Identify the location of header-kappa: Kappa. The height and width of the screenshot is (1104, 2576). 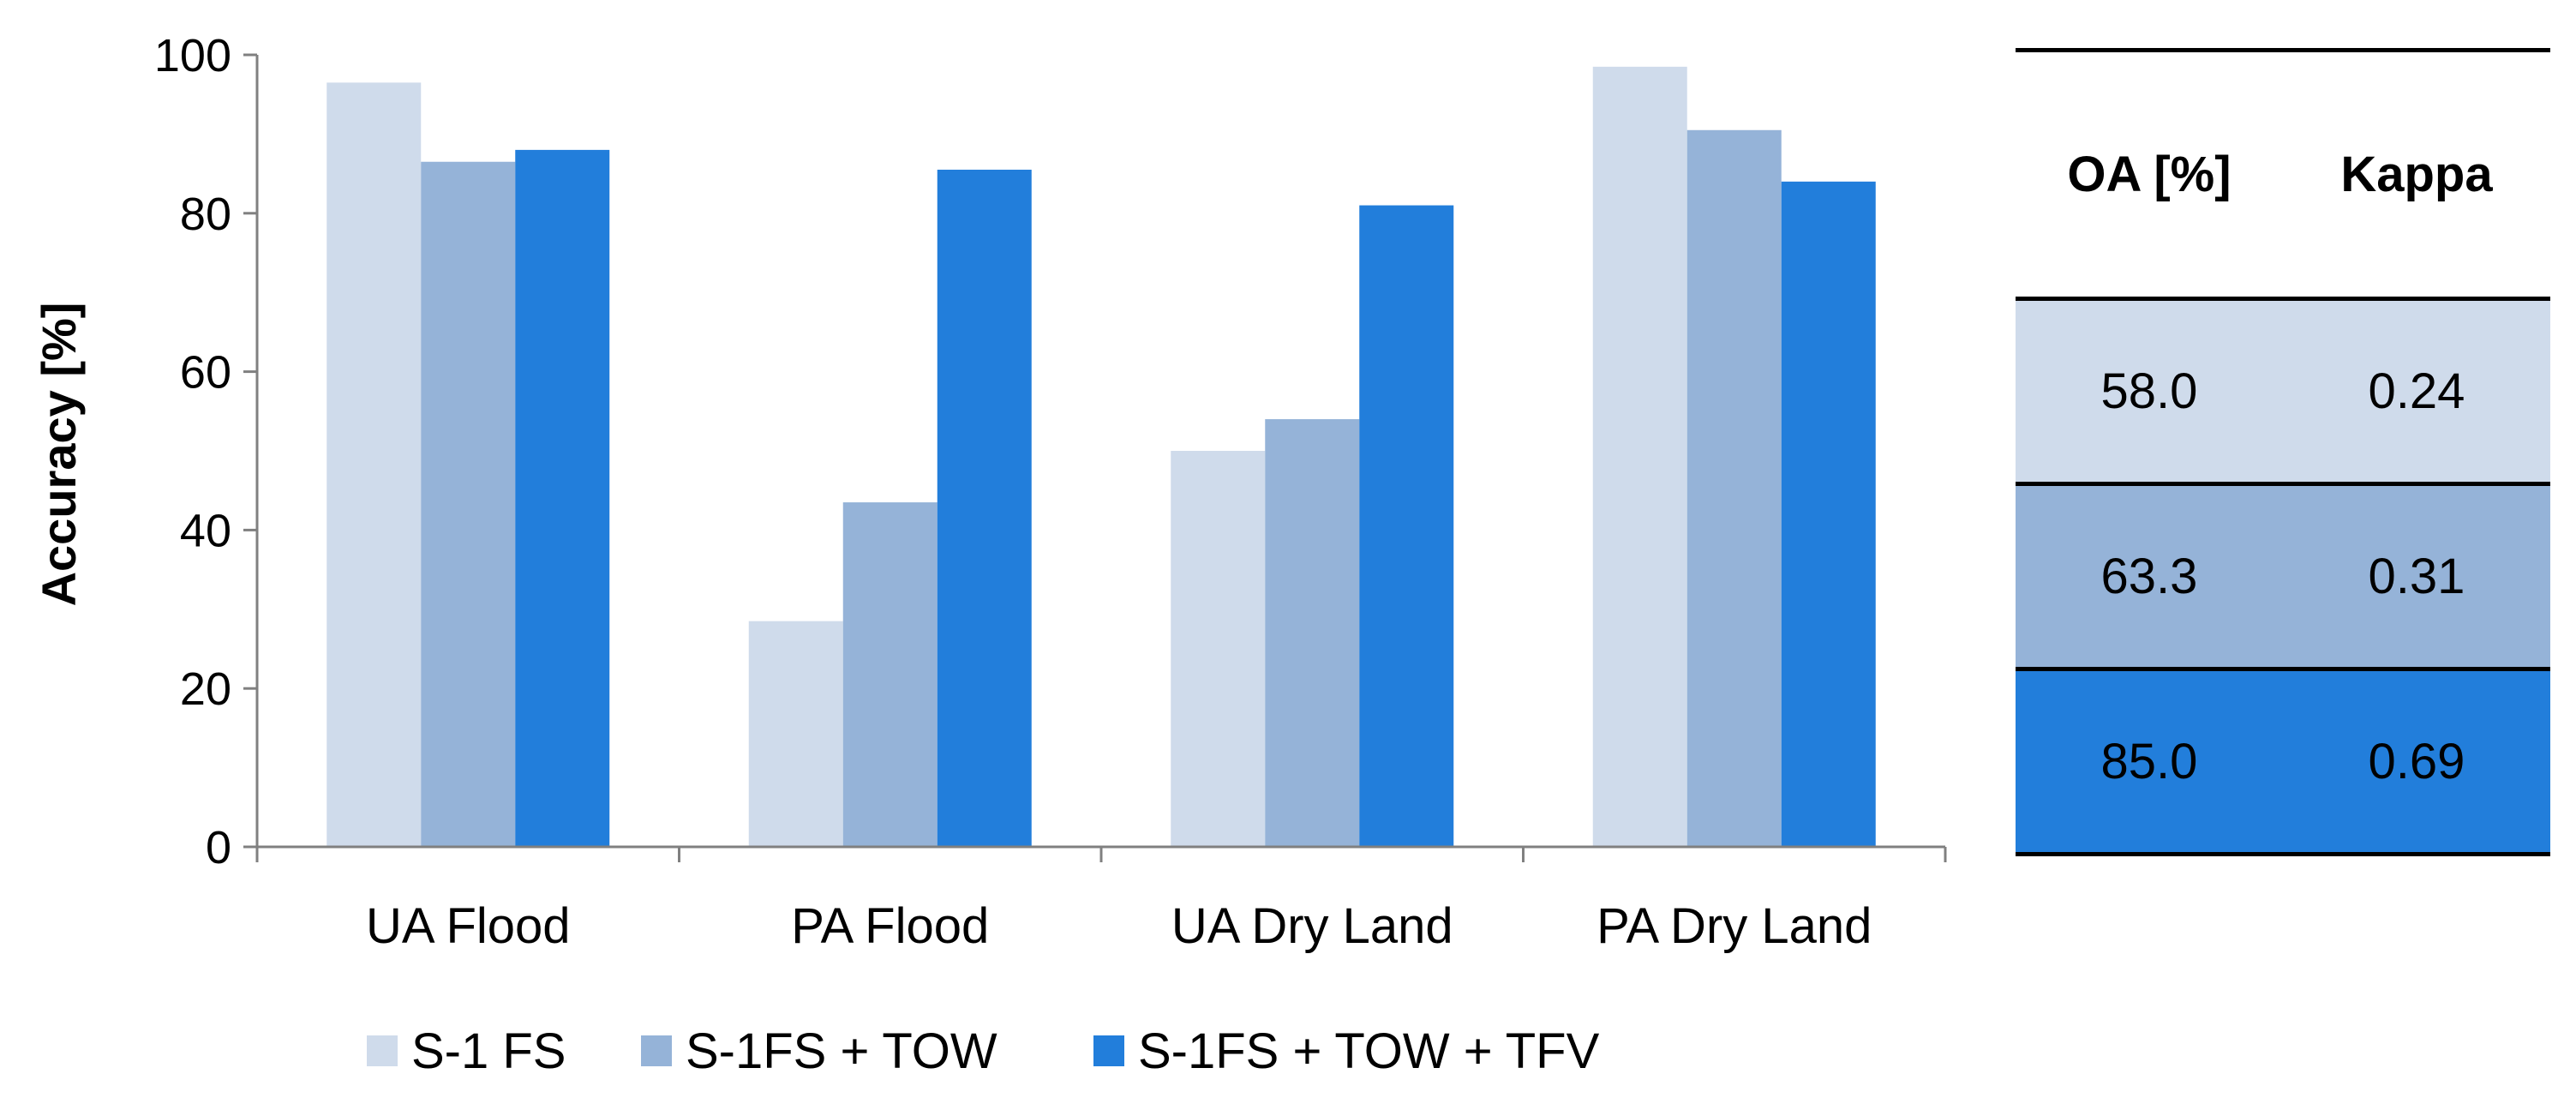
(2416, 174).